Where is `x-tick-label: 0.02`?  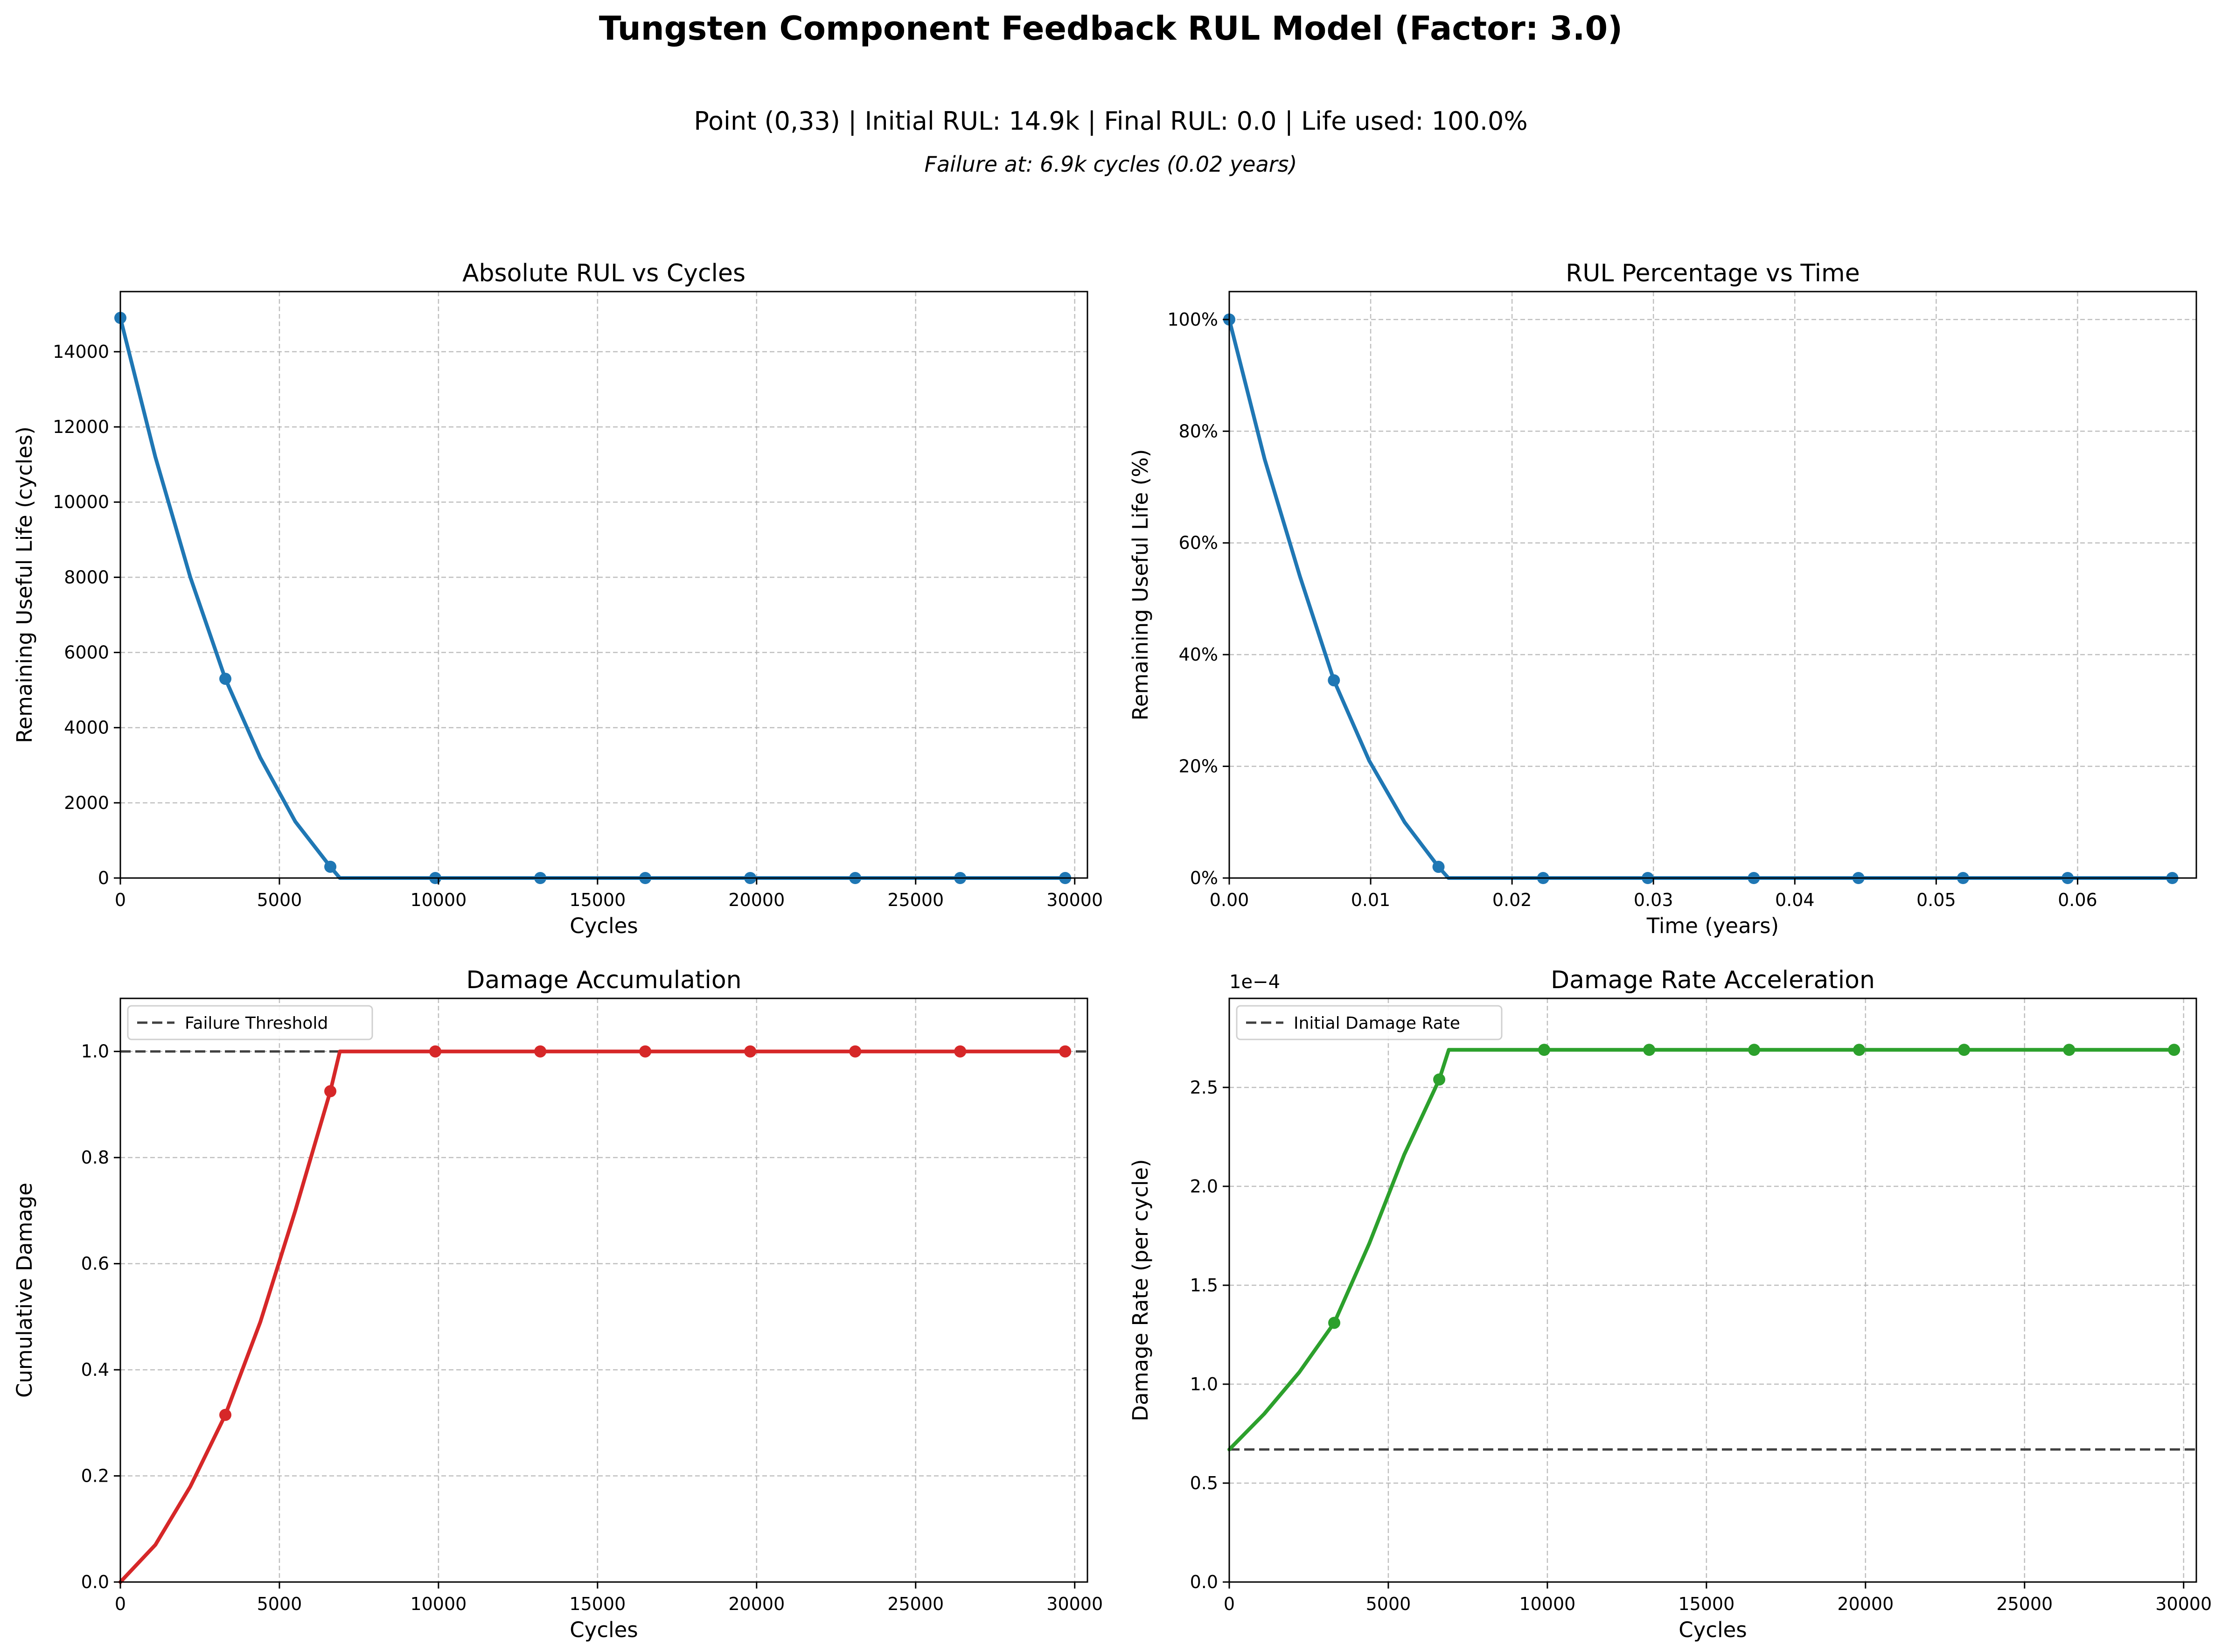
x-tick-label: 0.02 is located at coordinates (1512, 900).